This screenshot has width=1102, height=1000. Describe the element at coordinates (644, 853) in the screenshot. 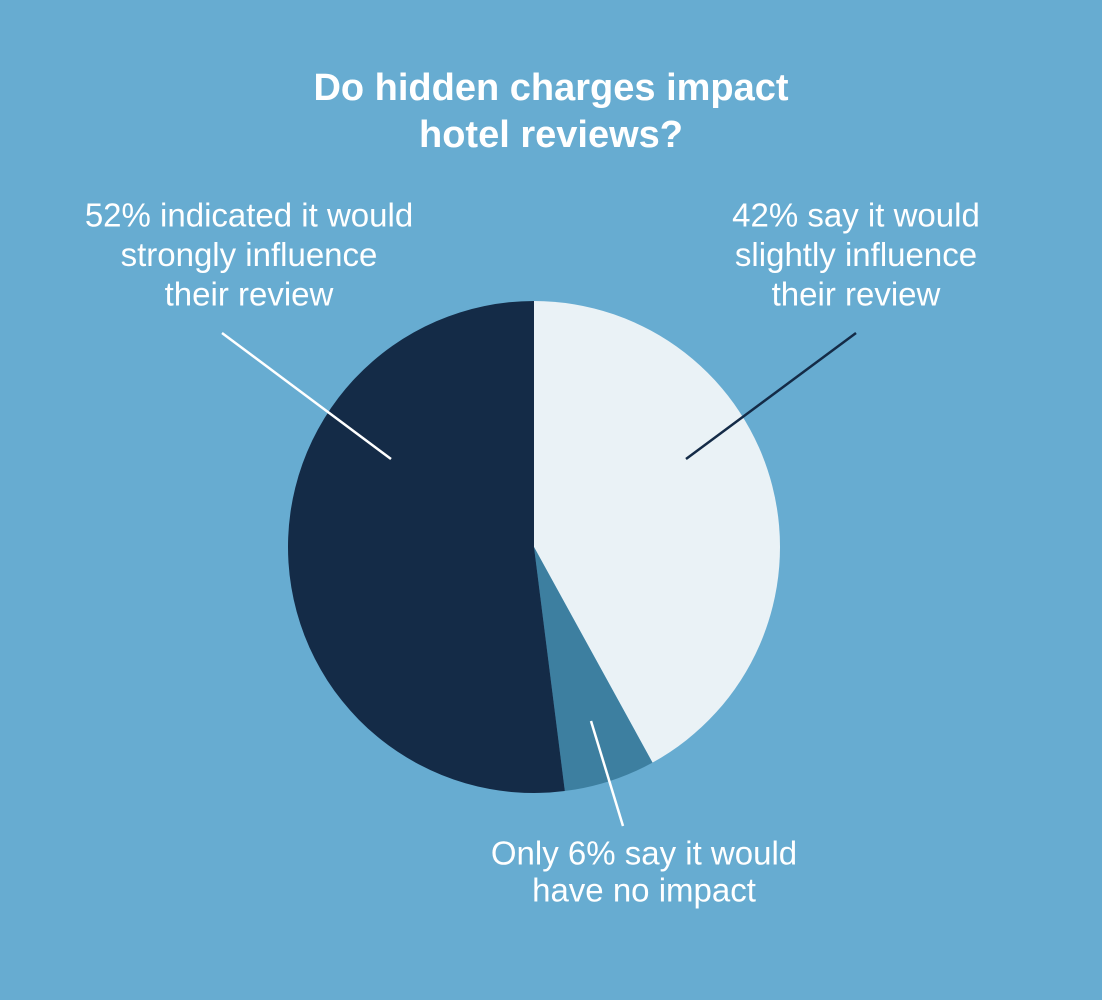

I see `annotation: Only 6% say it would` at that location.